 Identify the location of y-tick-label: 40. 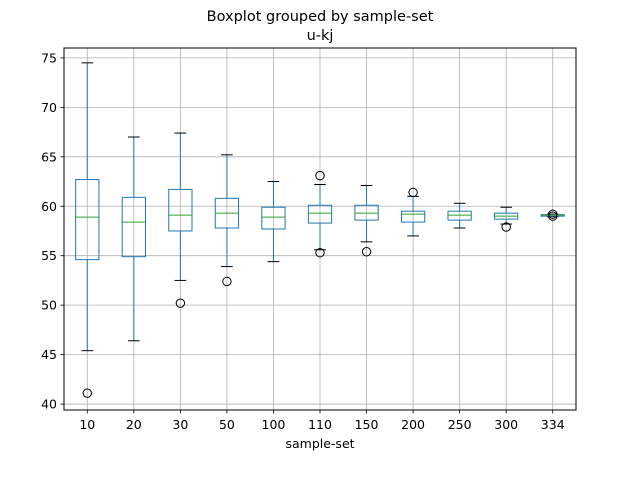
(49, 404).